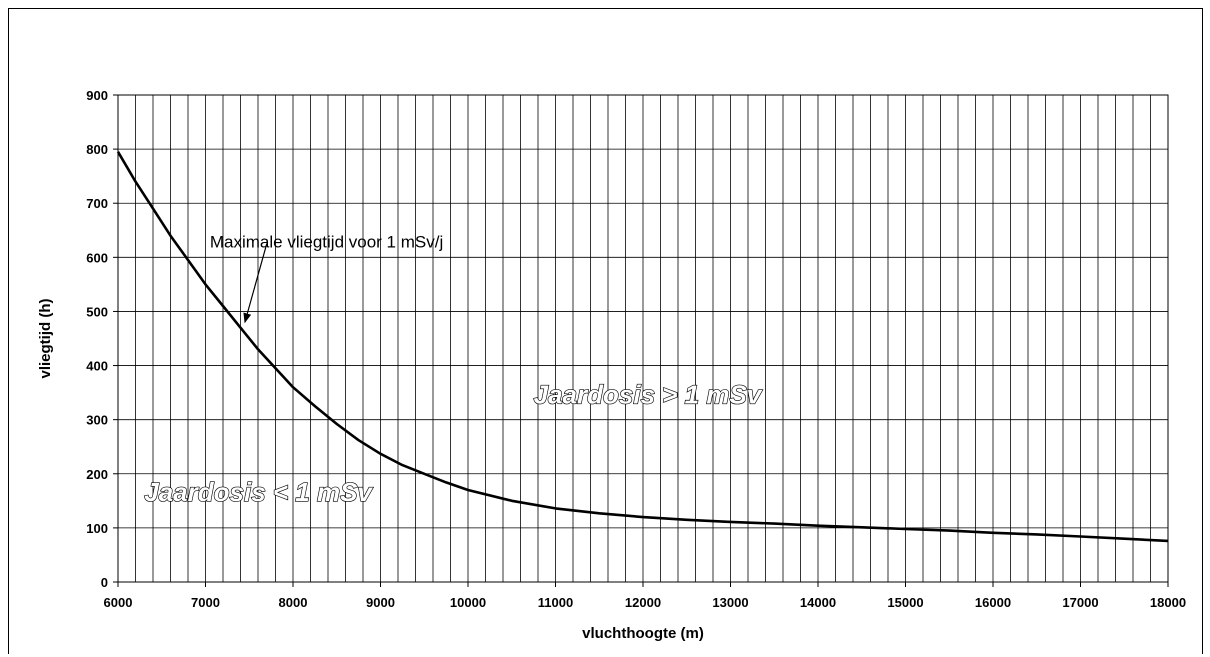 The height and width of the screenshot is (657, 1210). Describe the element at coordinates (97, 474) in the screenshot. I see `y-tick-label: 200` at that location.